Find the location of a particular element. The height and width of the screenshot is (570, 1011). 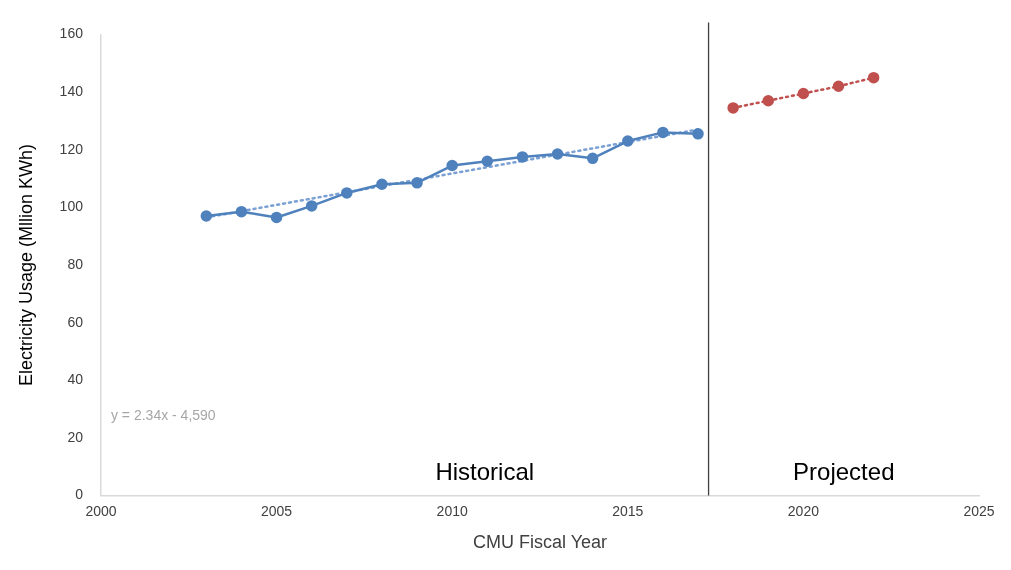

y-tick-label: 0 is located at coordinates (79, 494).